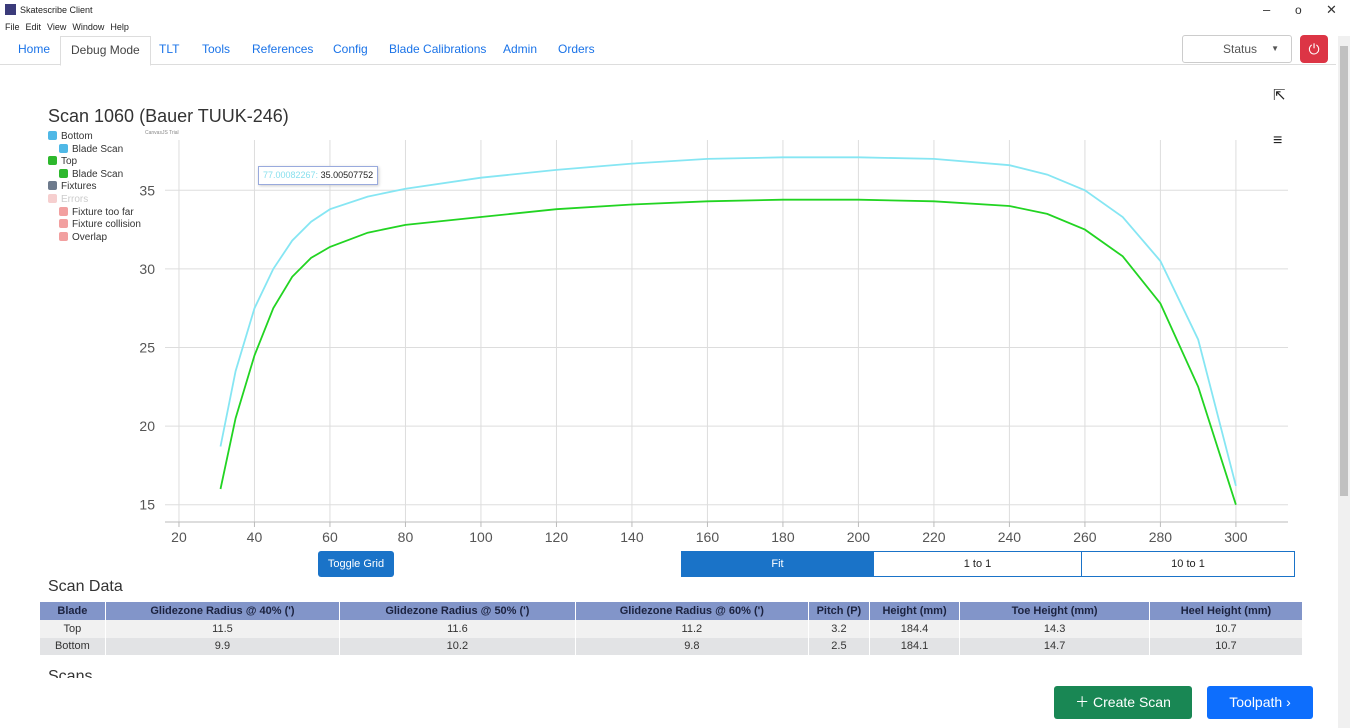 The image size is (1350, 728). I want to click on legend-item: Fixture too far, so click(96, 212).